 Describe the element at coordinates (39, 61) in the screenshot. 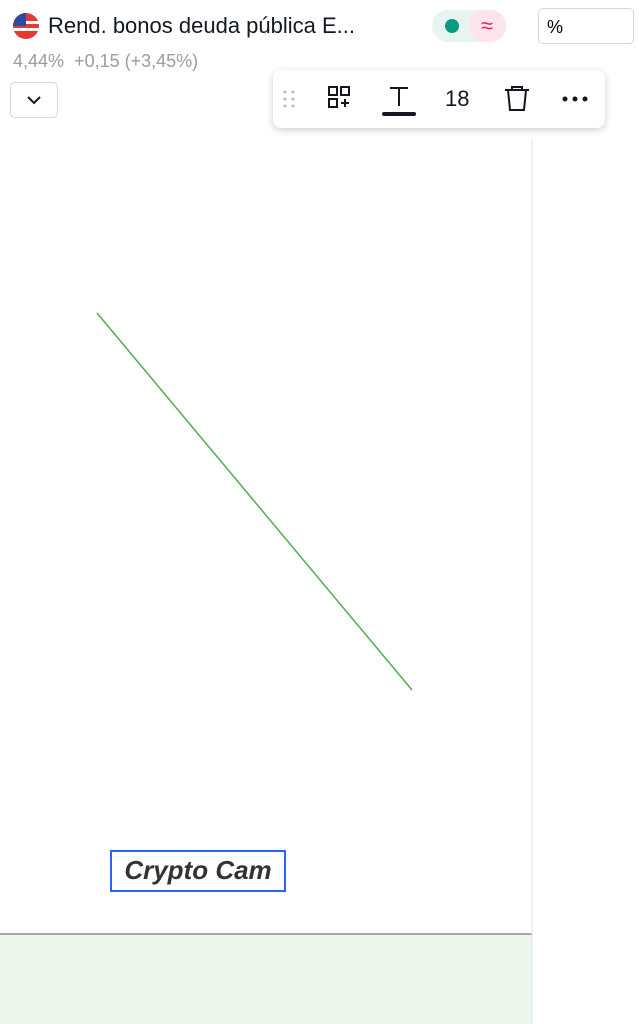

I see `price: 4,44%` at that location.